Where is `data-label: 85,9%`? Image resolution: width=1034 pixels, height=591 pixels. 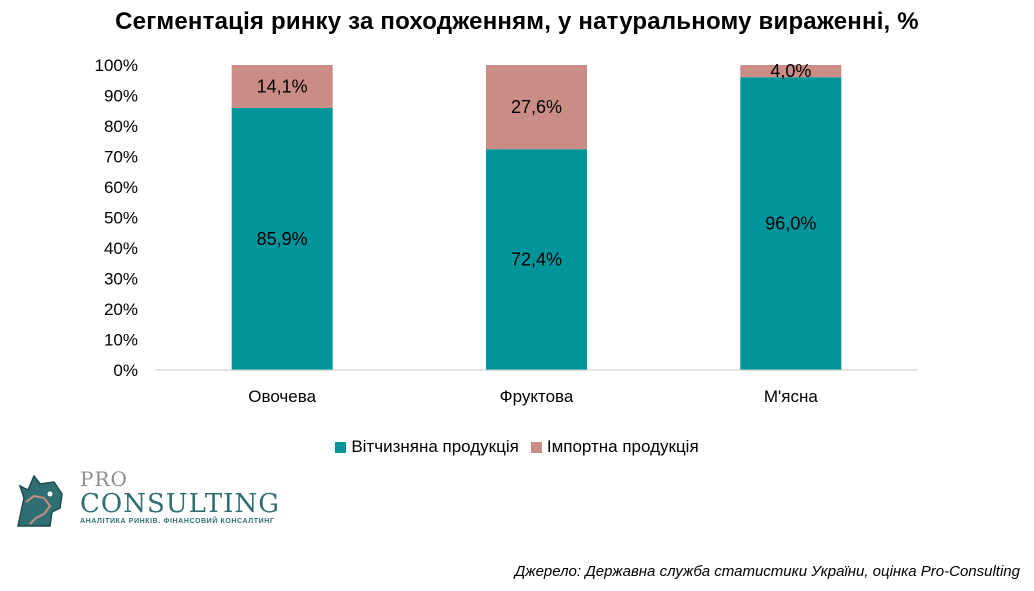 data-label: 85,9% is located at coordinates (282, 239).